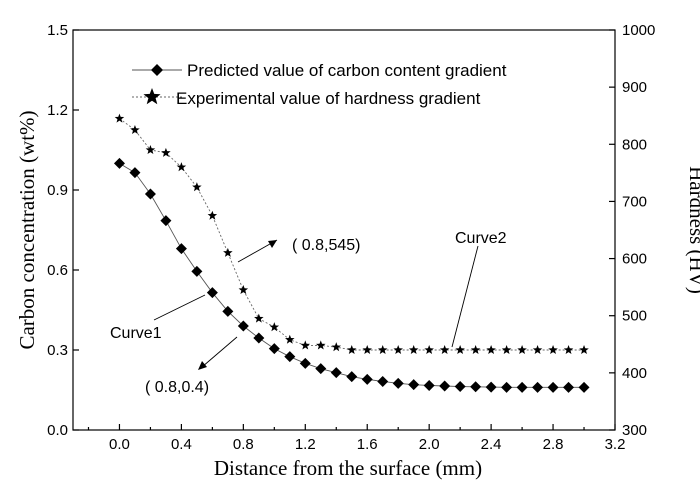 This screenshot has height=494, width=700. Describe the element at coordinates (632, 230) in the screenshot. I see `y2-axis-ticks: 300 400 500 600 700 800 900 1000` at that location.